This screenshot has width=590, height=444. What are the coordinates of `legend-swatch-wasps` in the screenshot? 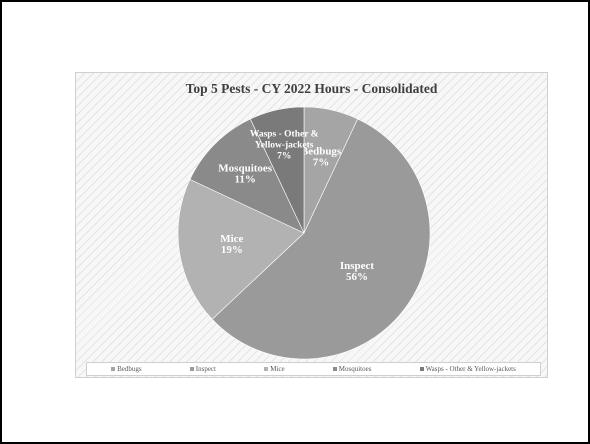 It's located at (421, 369).